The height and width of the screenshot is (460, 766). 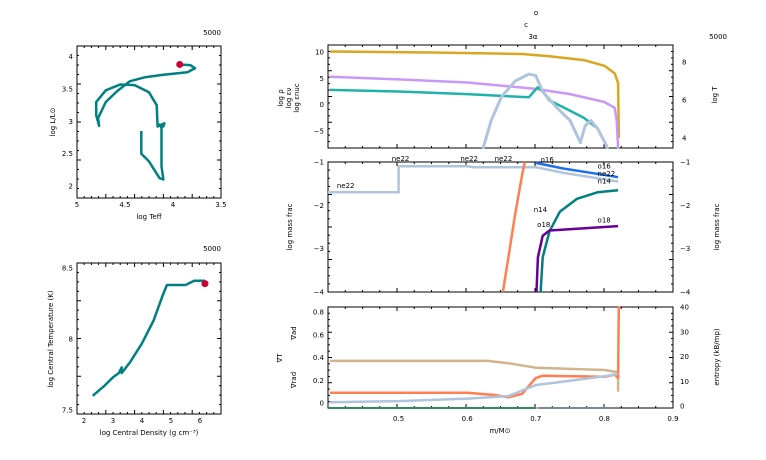 I want to click on x-tick-label: 0.8, so click(x=604, y=419).